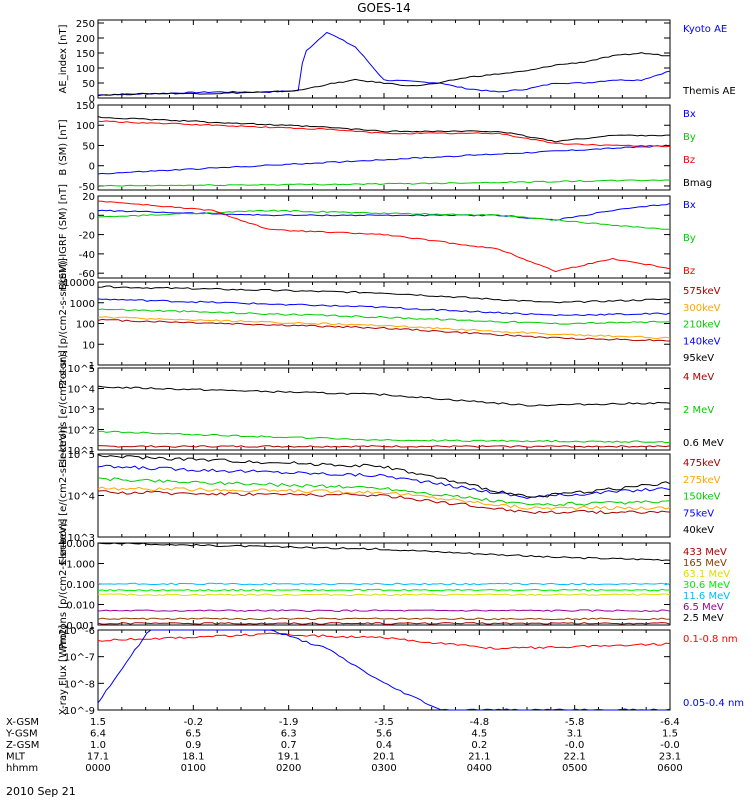 The image size is (750, 800). I want to click on y-tick-label: -20, so click(87, 236).